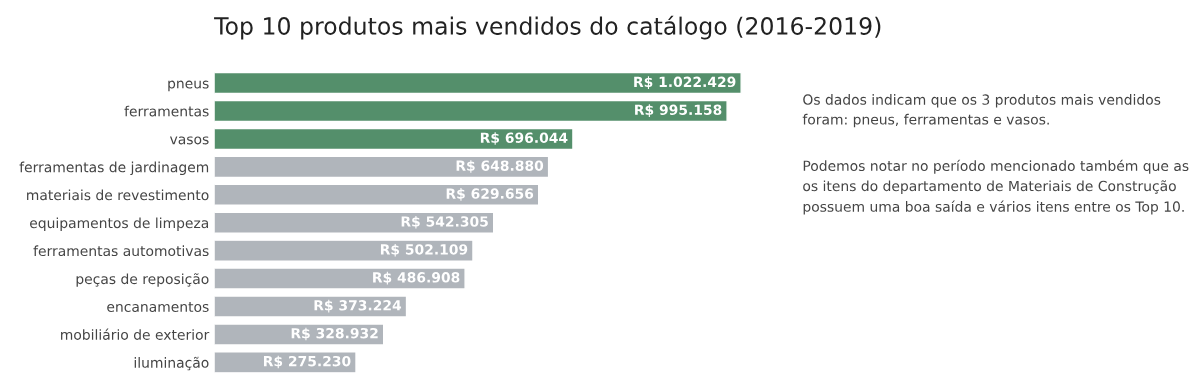 This screenshot has height=384, width=1203. What do you see at coordinates (547, 27) in the screenshot?
I see `chart-title: Top 10 produtos mais vendidos do catálogo (2016-2019)` at bounding box center [547, 27].